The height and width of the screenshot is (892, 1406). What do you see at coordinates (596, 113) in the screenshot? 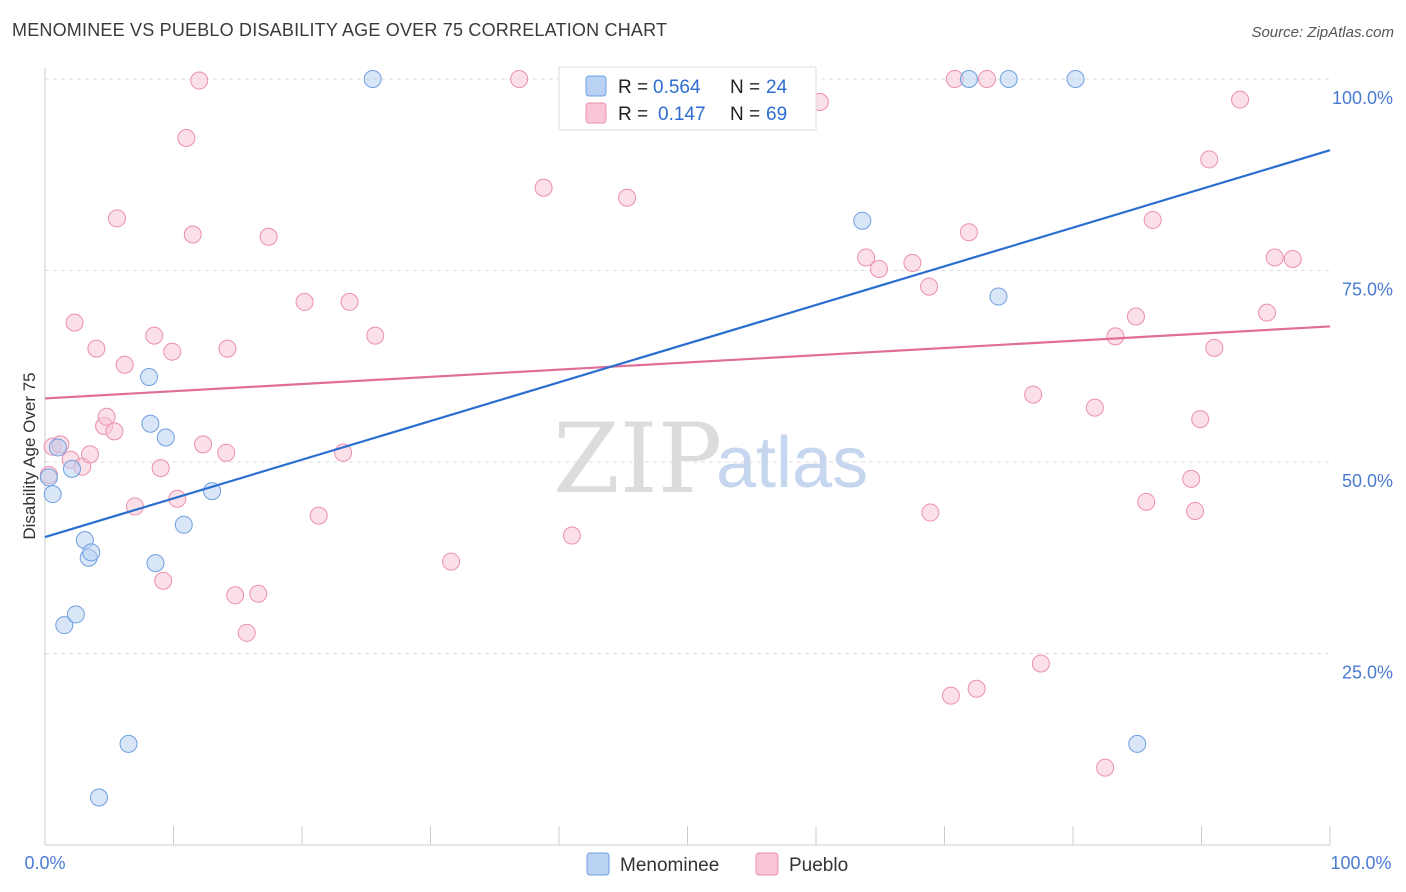
I see `legend-swatch-pueblo` at bounding box center [596, 113].